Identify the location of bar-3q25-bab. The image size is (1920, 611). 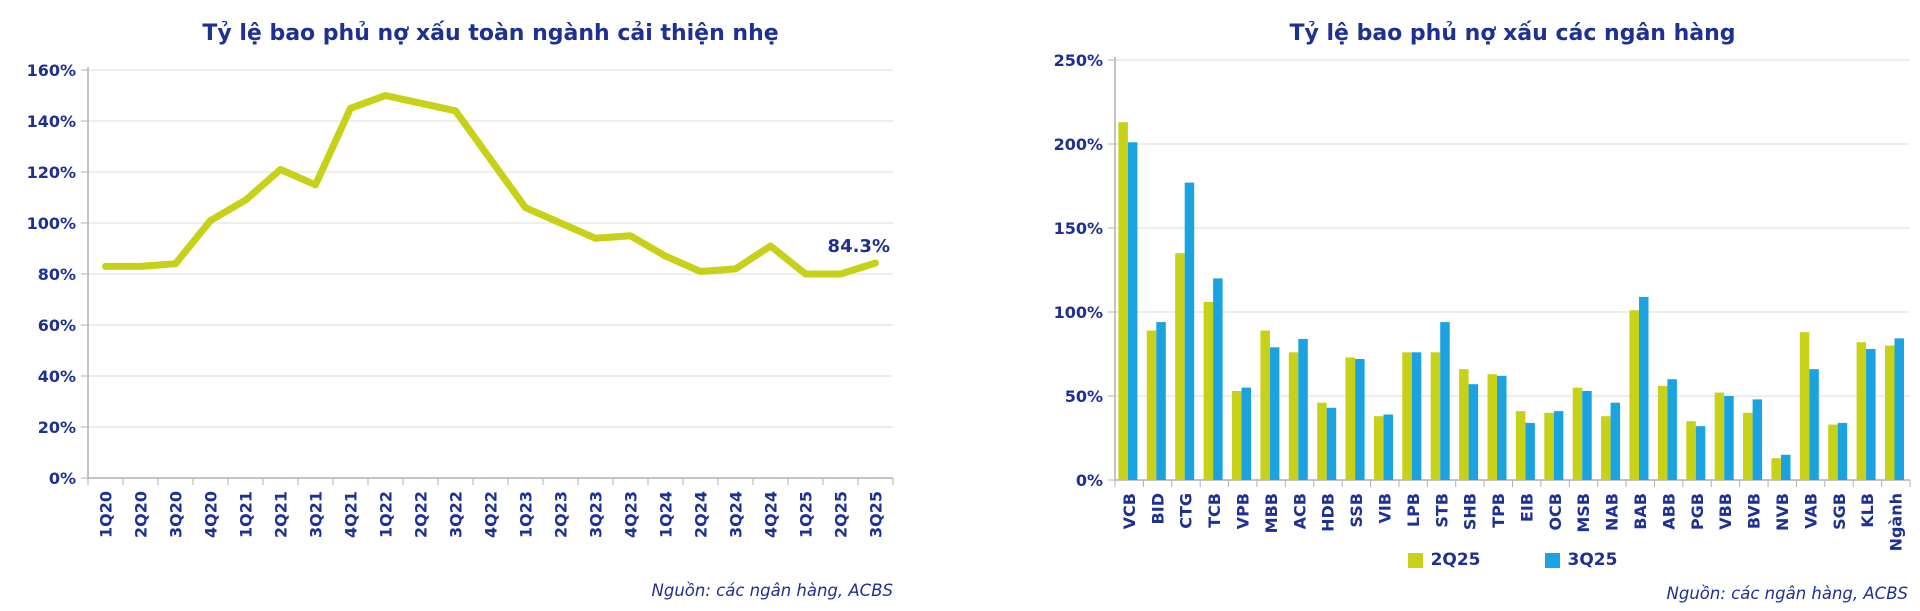
(1644, 388).